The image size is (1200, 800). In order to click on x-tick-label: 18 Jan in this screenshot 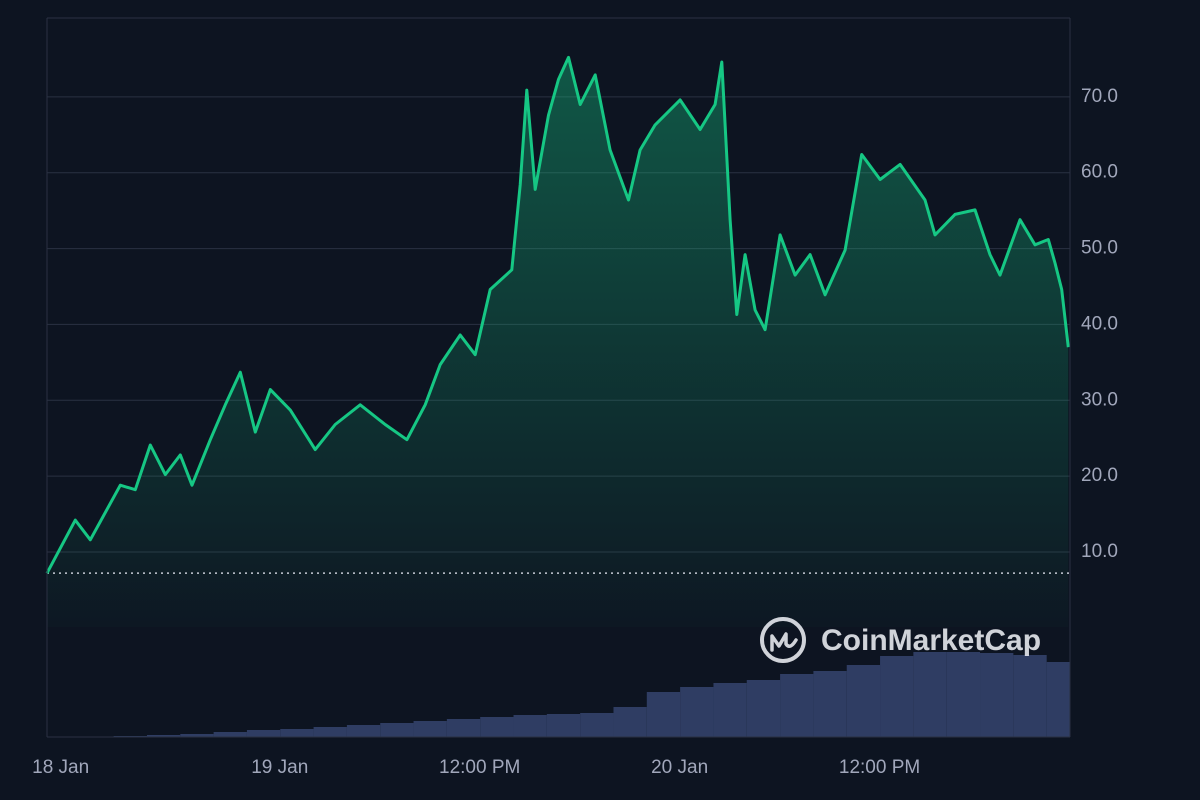, I will do `click(60, 767)`.